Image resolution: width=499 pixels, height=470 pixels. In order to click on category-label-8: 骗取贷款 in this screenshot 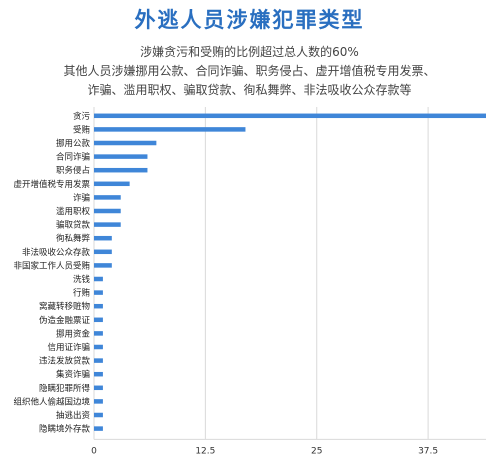, I will do `click(73, 225)`.